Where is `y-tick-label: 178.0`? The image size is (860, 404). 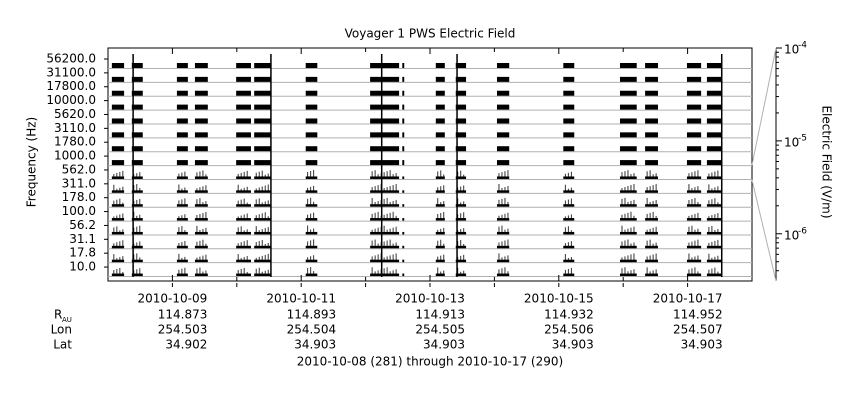
y-tick-label: 178.0 is located at coordinates (79, 197).